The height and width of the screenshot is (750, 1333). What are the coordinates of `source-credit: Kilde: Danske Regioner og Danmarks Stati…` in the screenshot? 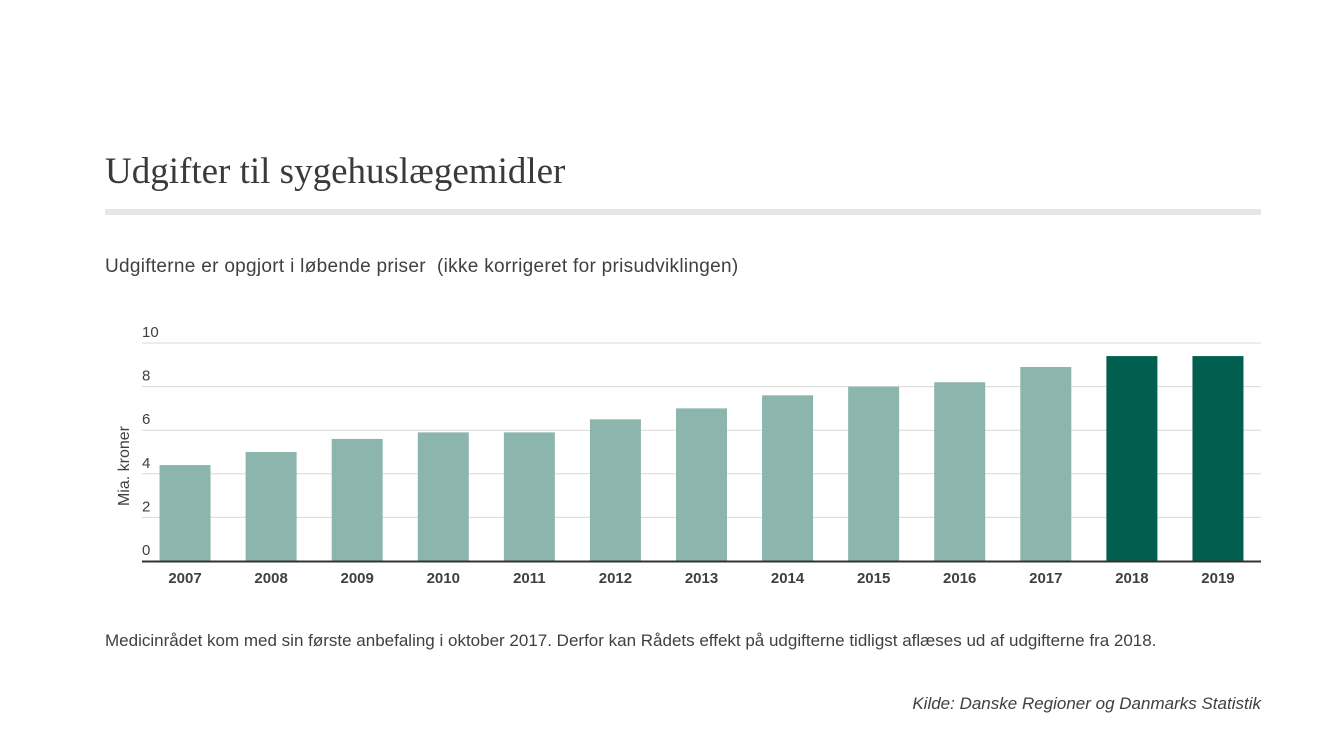 It's located at (1086, 703).